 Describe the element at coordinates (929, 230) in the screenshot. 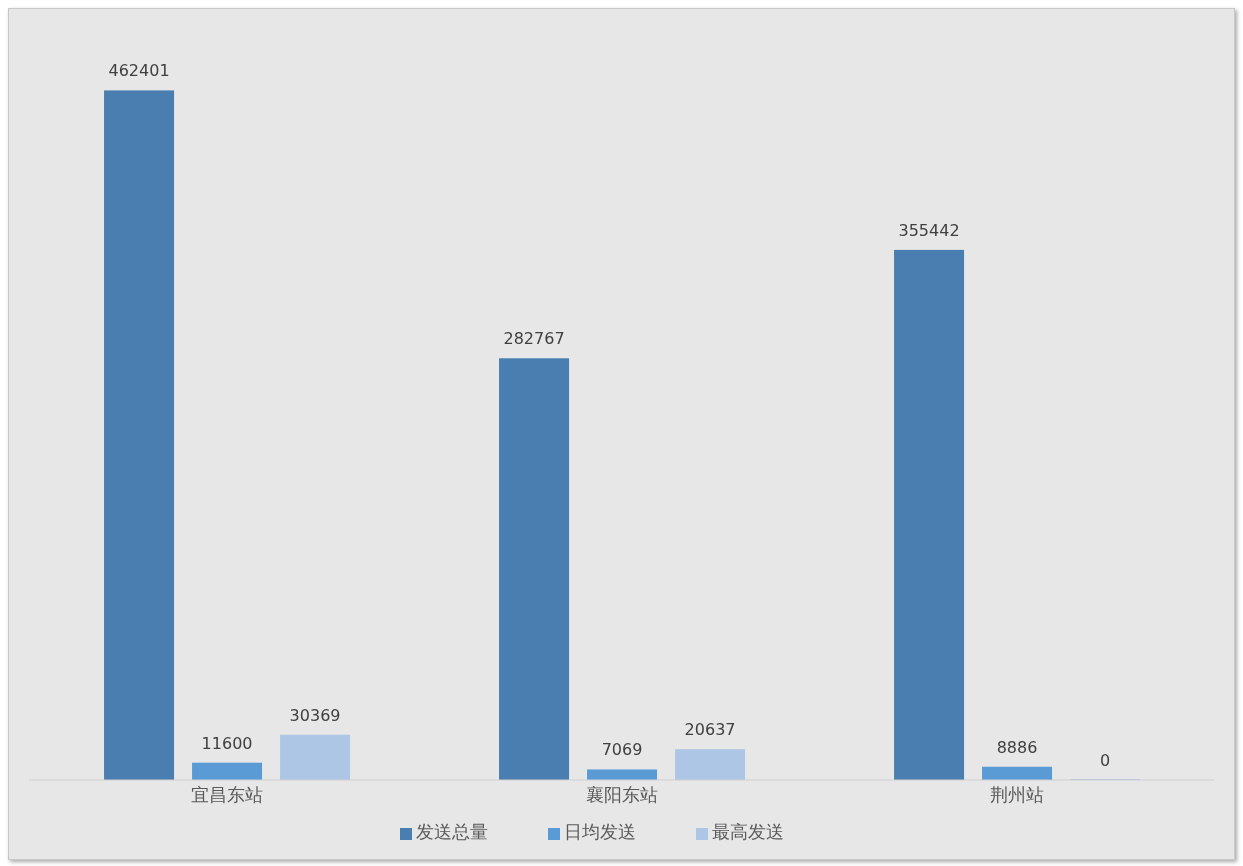

I see `data-label: 355442` at that location.